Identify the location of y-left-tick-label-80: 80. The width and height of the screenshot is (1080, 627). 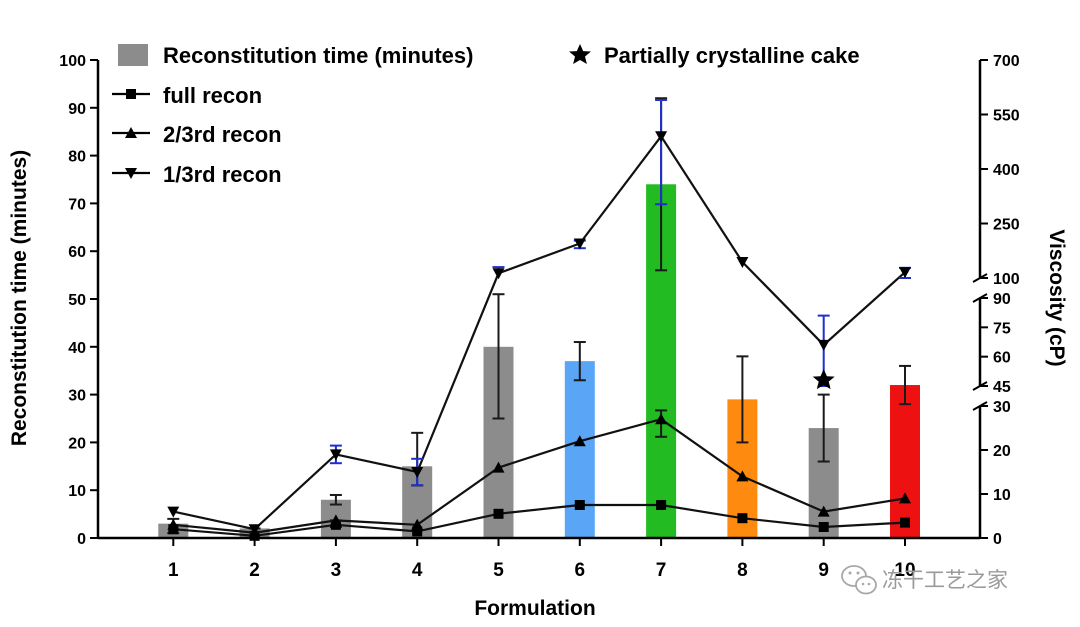
(77, 157).